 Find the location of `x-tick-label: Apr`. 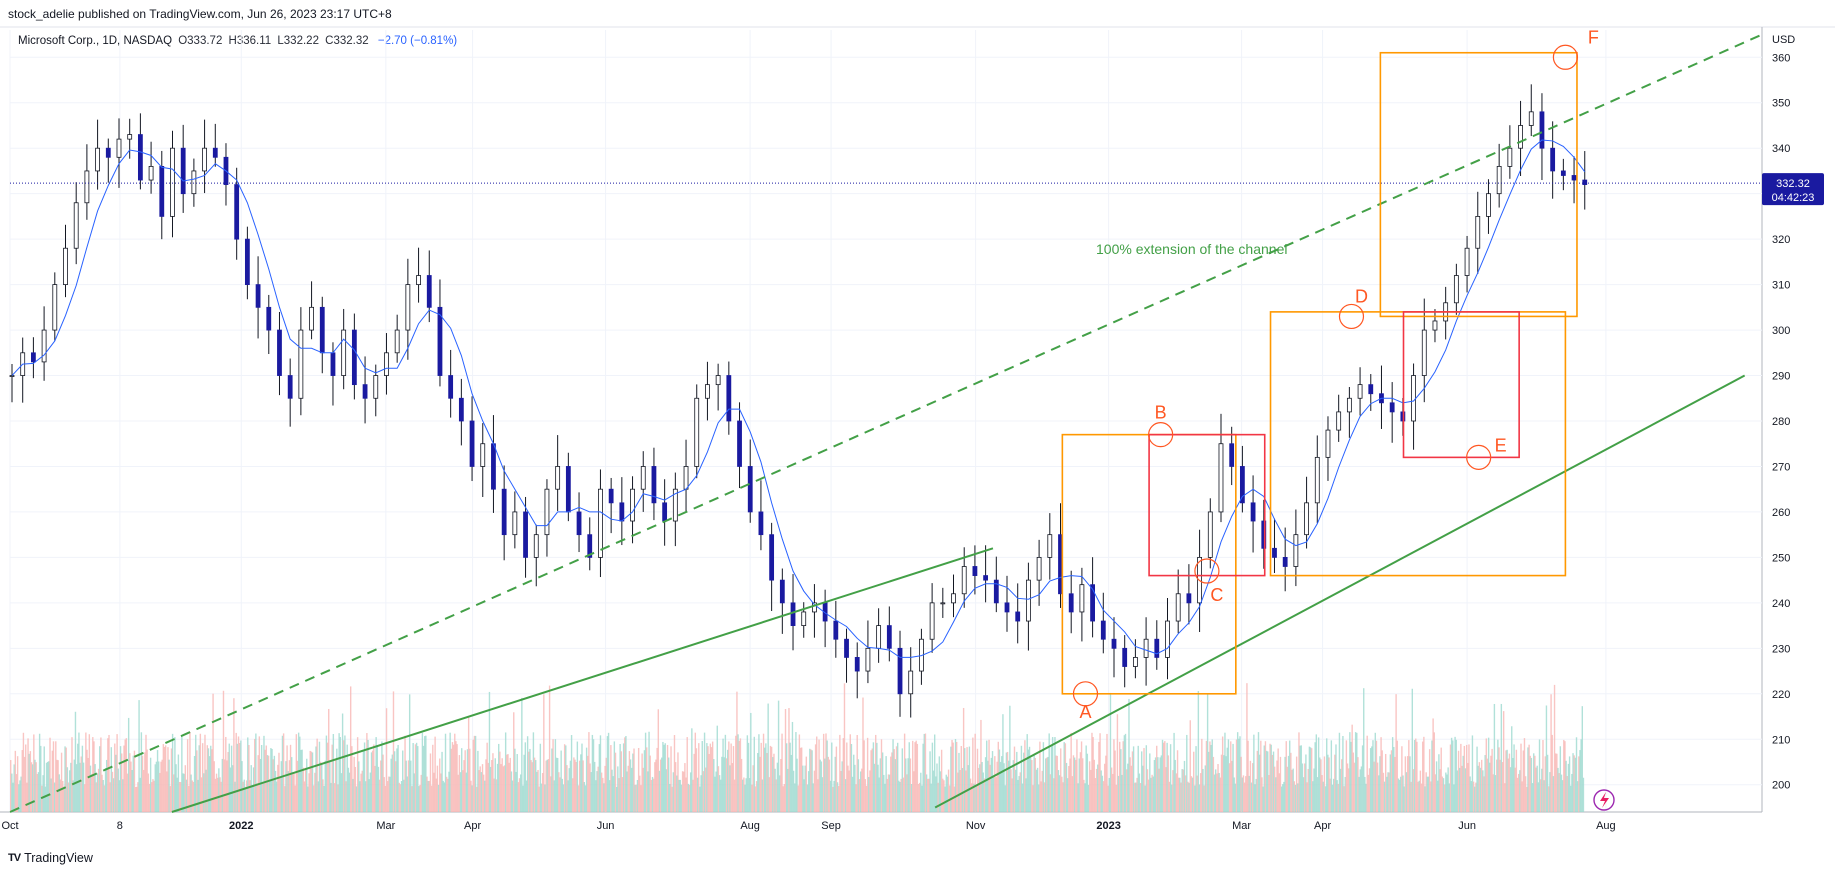

x-tick-label: Apr is located at coordinates (1322, 826).